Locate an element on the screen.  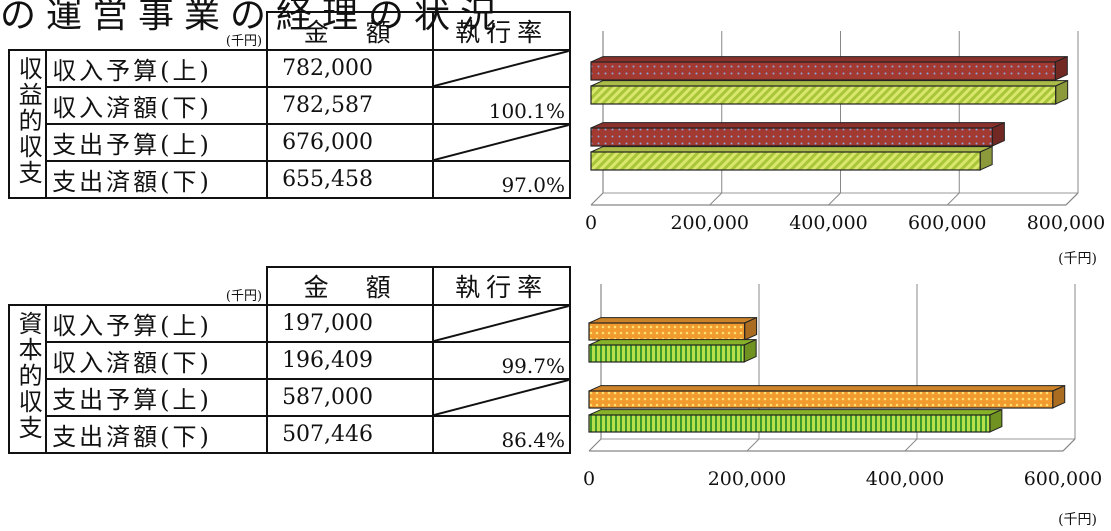
row-rate: 99.7% is located at coordinates (501, 360).